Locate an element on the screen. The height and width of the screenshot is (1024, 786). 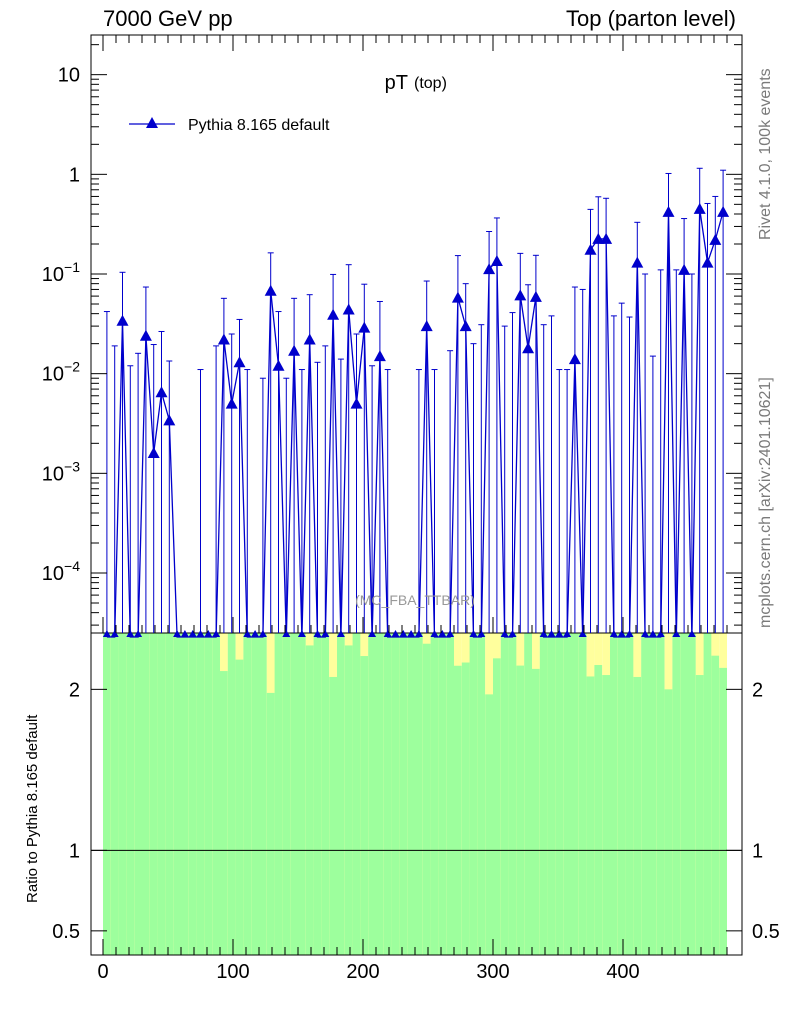
plot-title: pT is located at coordinates (396, 83).